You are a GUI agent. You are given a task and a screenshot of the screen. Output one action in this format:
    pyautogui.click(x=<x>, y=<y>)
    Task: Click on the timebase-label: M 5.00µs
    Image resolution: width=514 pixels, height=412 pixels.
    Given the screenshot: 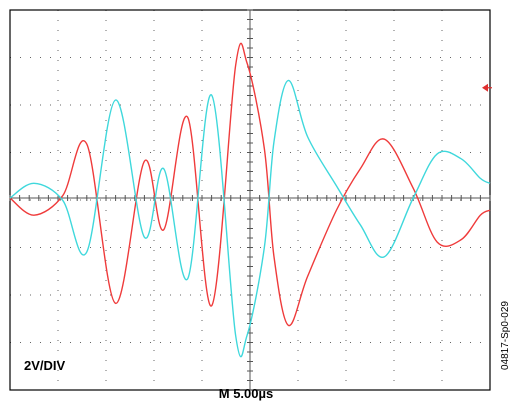 What is the action you would take?
    pyautogui.click(x=246, y=393)
    